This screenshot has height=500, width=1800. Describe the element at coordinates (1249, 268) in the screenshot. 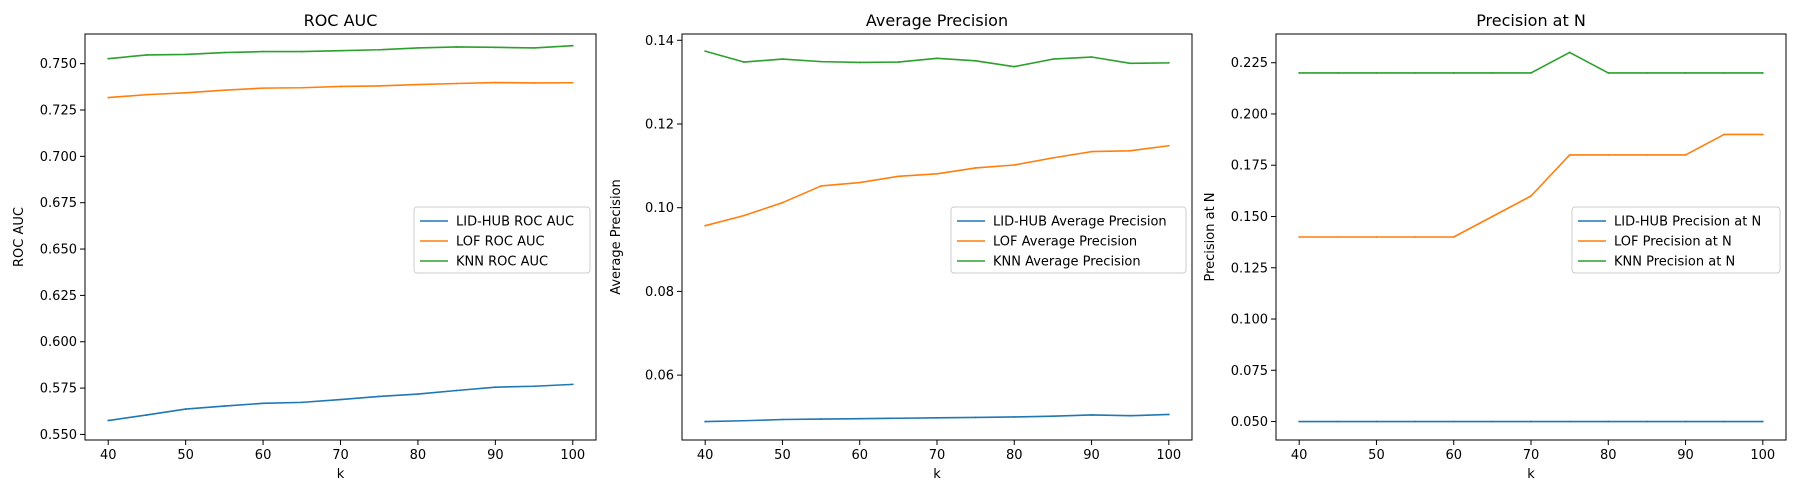

I see `chart-precision-at-n-ytick-label: 0.125` at that location.